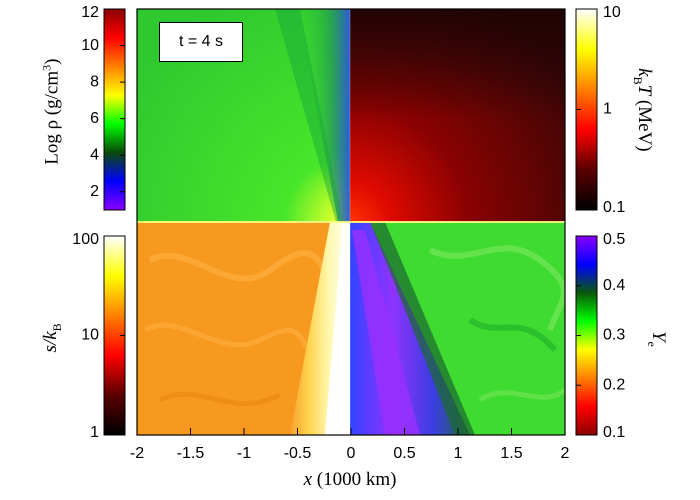 The width and height of the screenshot is (700, 500). I want to click on colorbar-ye-ticks: 0.1 0.2 0.3 0.4 0.5, so click(600, 336).